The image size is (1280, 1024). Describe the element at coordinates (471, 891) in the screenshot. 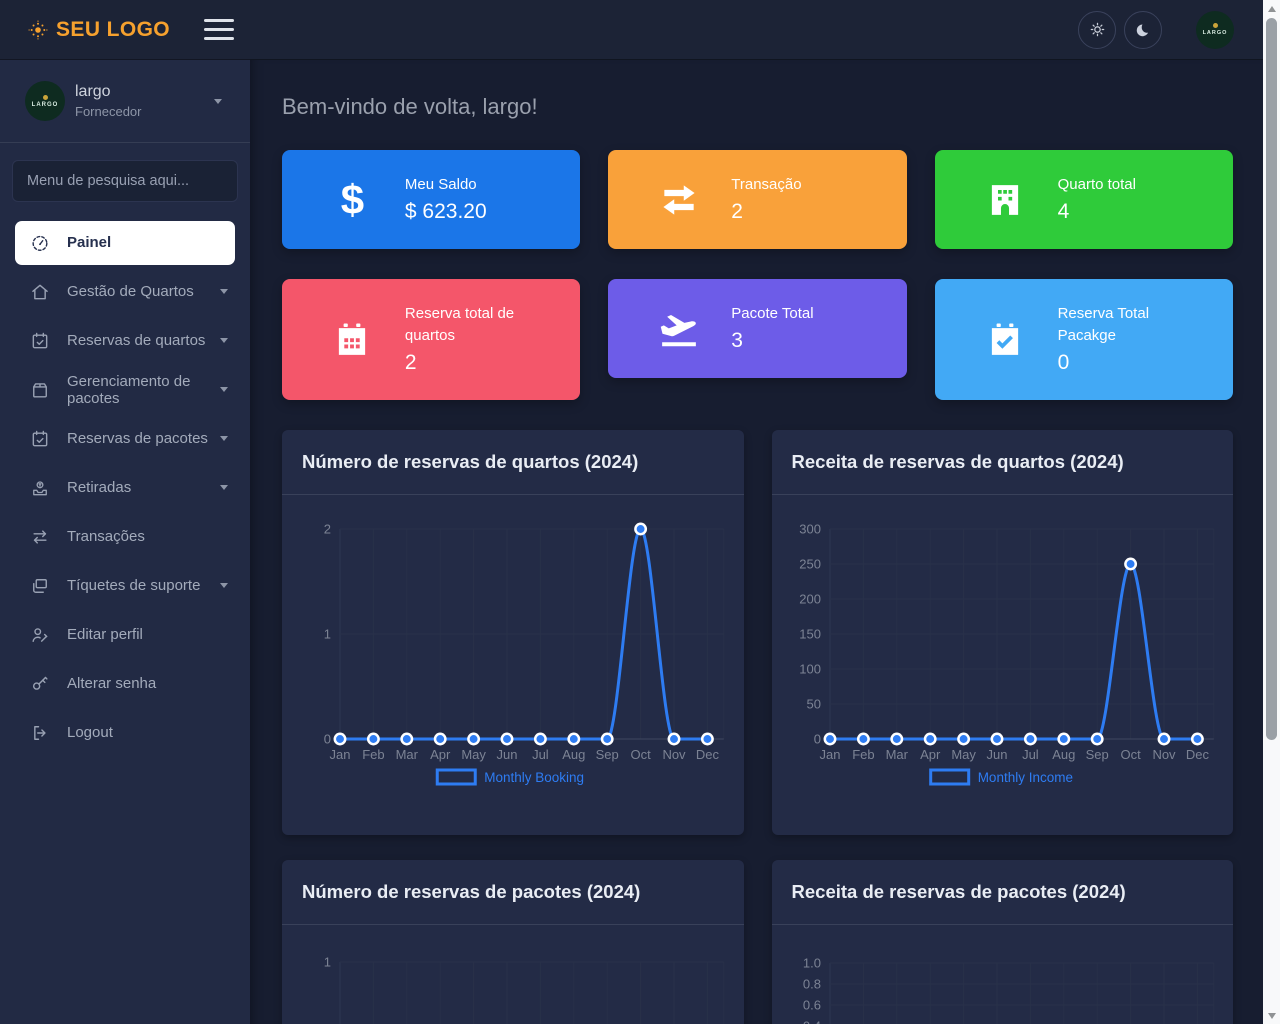

I see `chart-title: Número de reservas de pacotes (2024)` at that location.